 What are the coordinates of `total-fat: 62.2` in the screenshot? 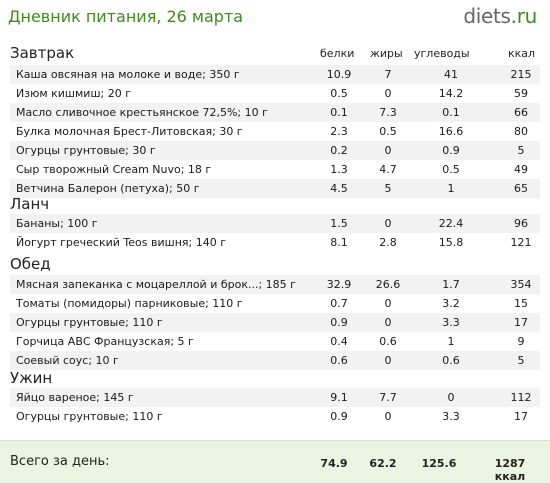 It's located at (383, 463).